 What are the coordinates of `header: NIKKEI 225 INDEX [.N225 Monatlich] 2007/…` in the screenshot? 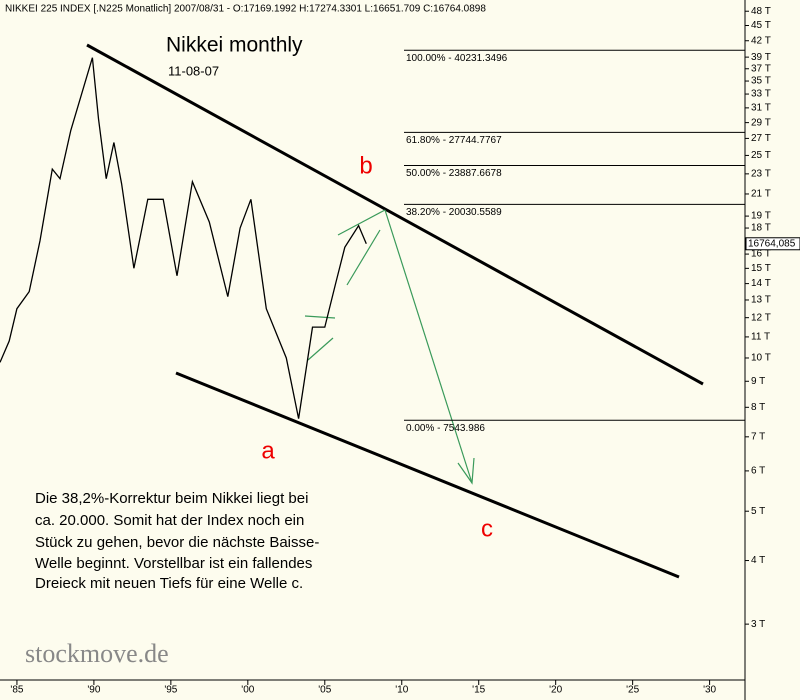 It's located at (245, 9).